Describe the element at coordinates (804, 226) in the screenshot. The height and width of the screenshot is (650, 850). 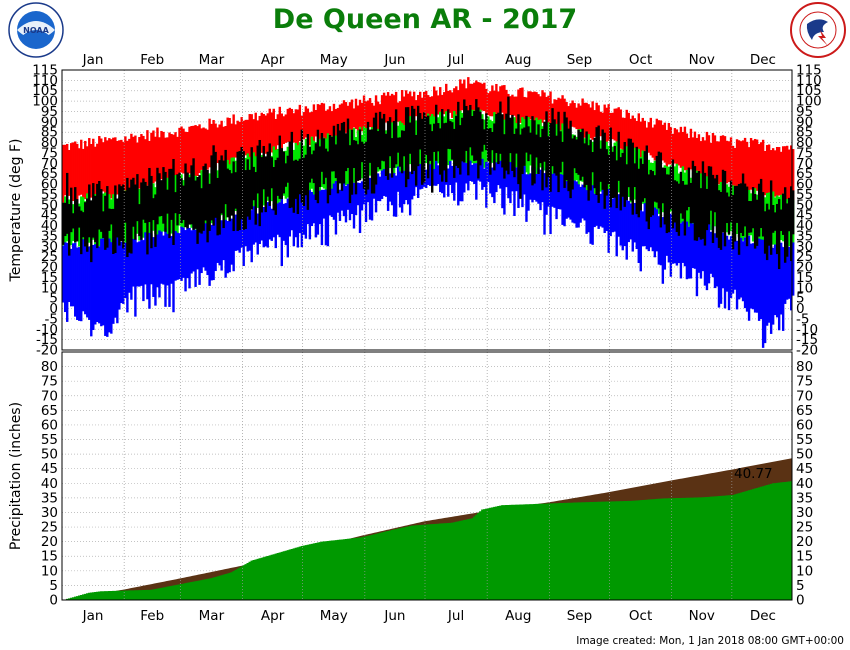
I see `temp-tick-right: 40` at that location.